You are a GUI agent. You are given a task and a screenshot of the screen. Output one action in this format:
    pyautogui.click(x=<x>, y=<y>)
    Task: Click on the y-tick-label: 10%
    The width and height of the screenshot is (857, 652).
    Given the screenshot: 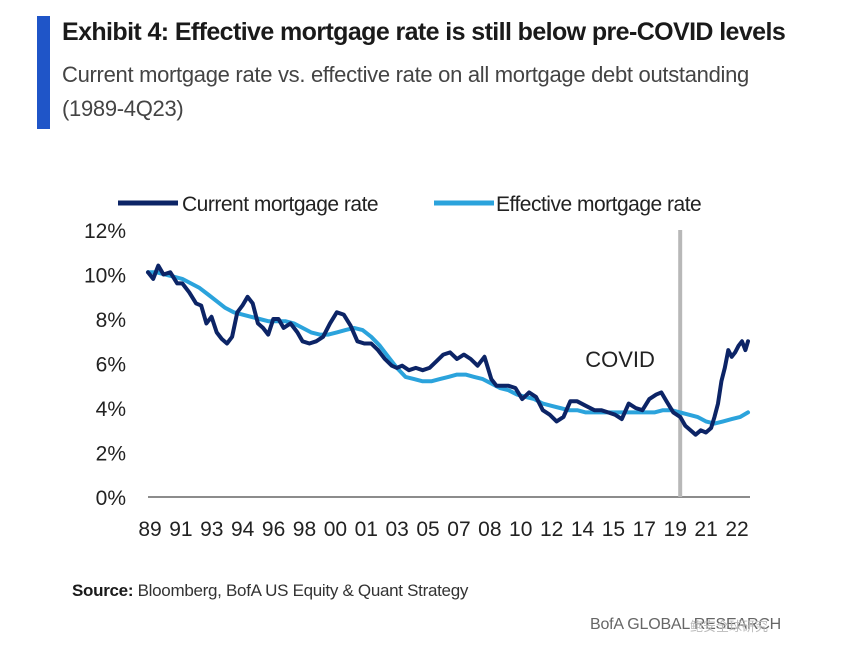 What is the action you would take?
    pyautogui.click(x=105, y=276)
    